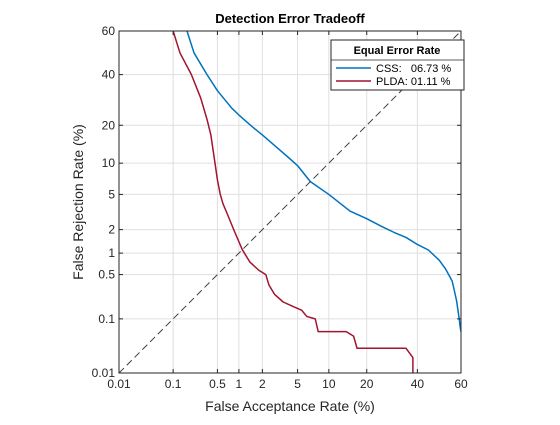  What do you see at coordinates (106, 319) in the screenshot?
I see `y-tick-label: 0.1` at bounding box center [106, 319].